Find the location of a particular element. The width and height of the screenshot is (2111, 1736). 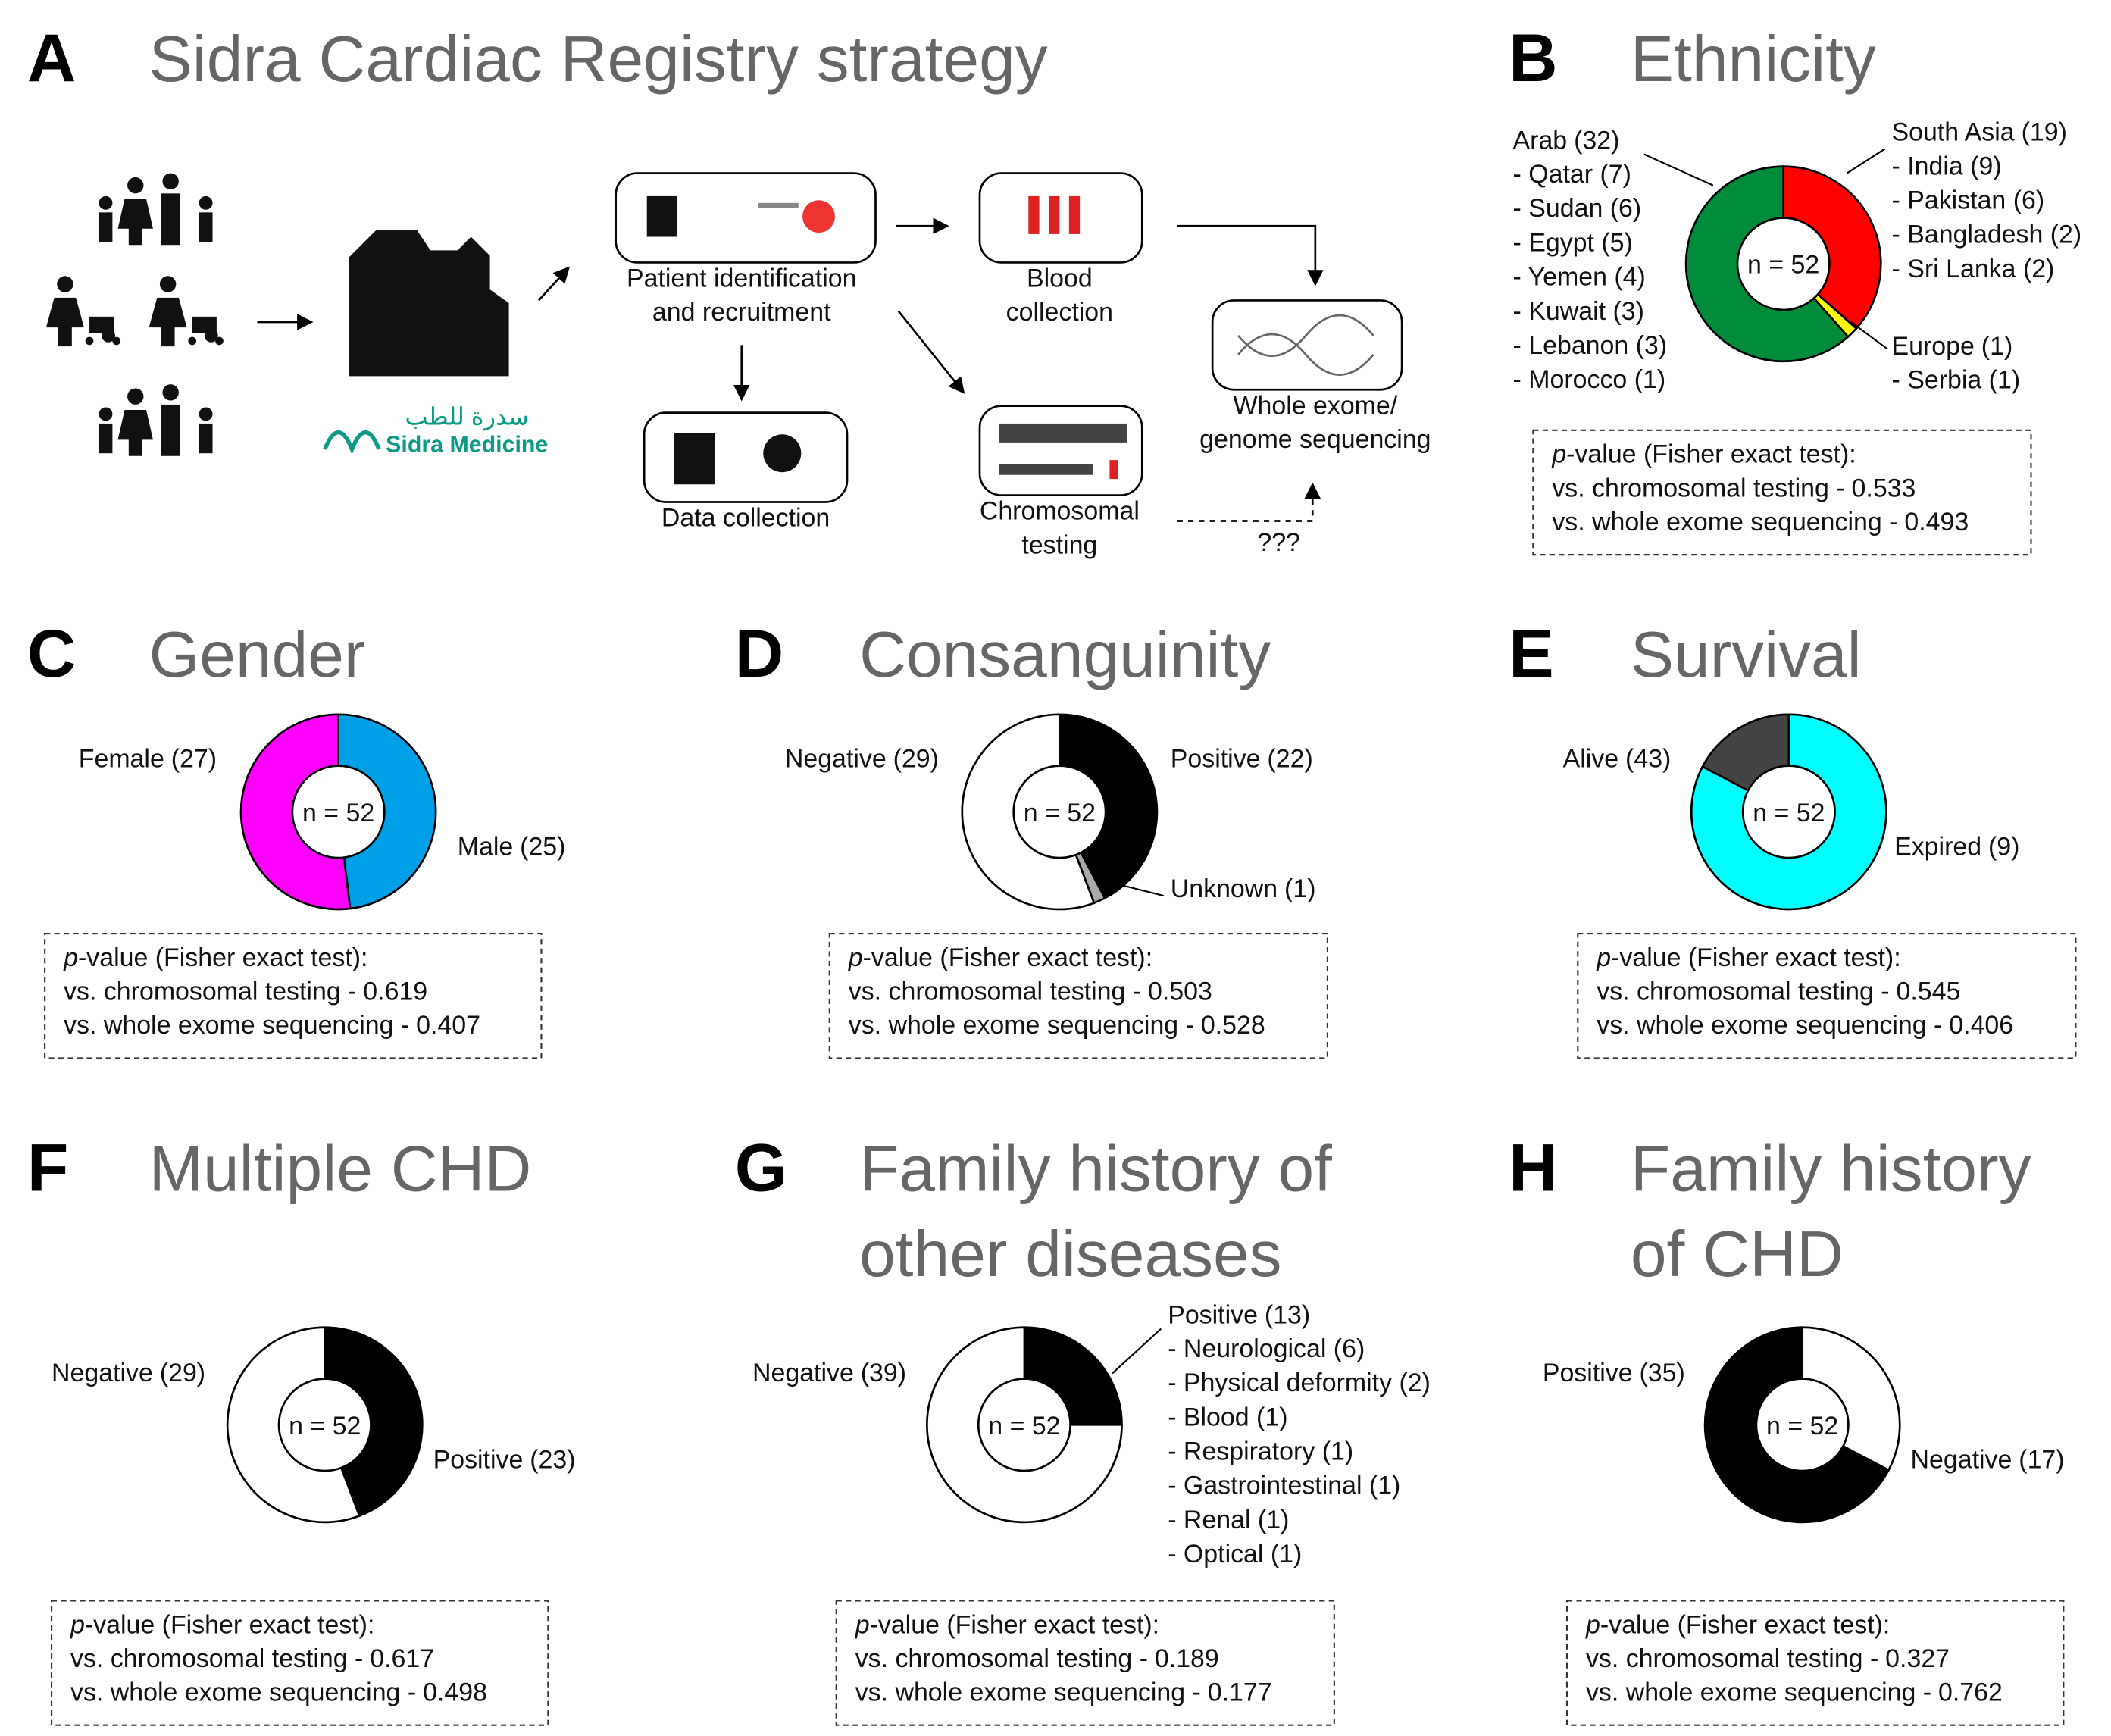

slice-label: Positive (22) is located at coordinates (1242, 758).